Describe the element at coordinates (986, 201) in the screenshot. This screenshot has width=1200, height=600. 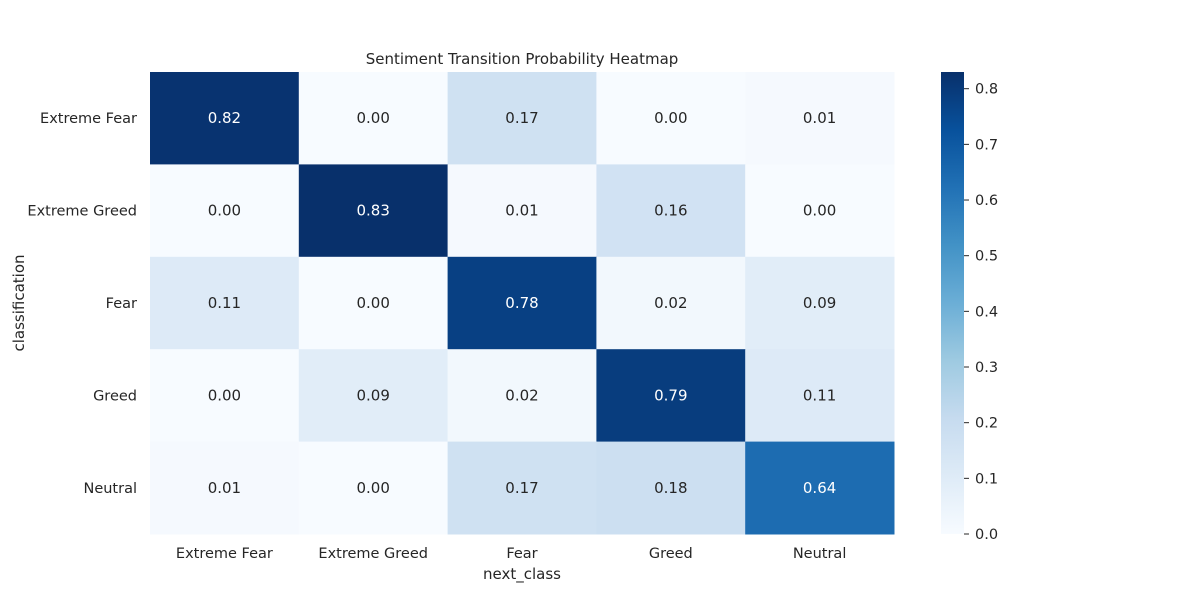
I see `colorbar-tick-label: 0.6` at that location.